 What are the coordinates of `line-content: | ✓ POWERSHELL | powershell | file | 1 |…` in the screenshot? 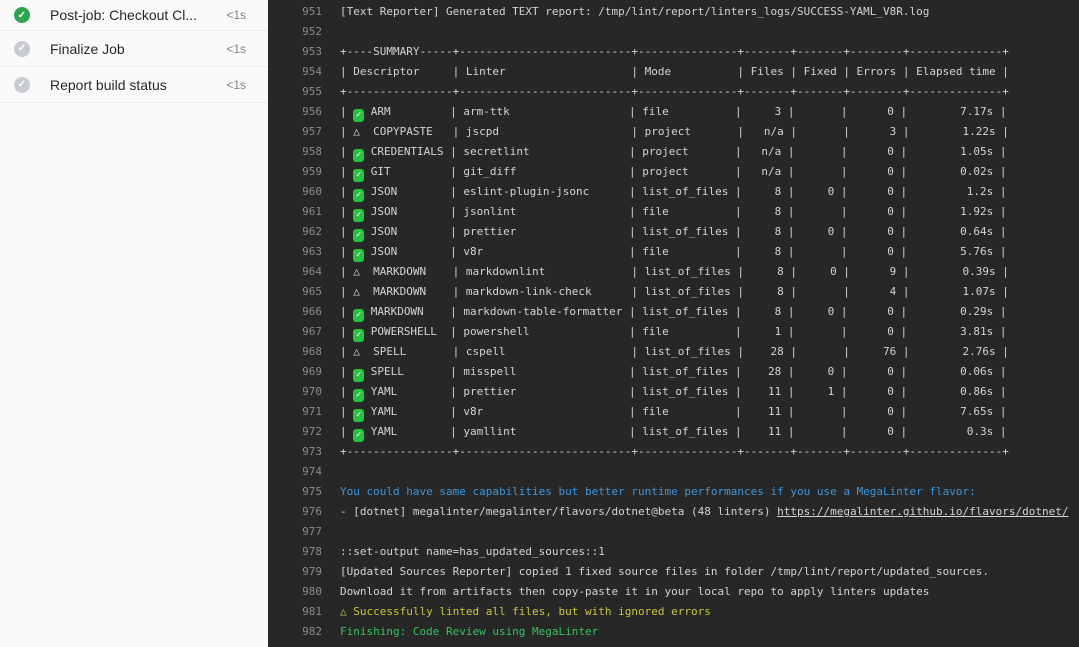 It's located at (673, 333).